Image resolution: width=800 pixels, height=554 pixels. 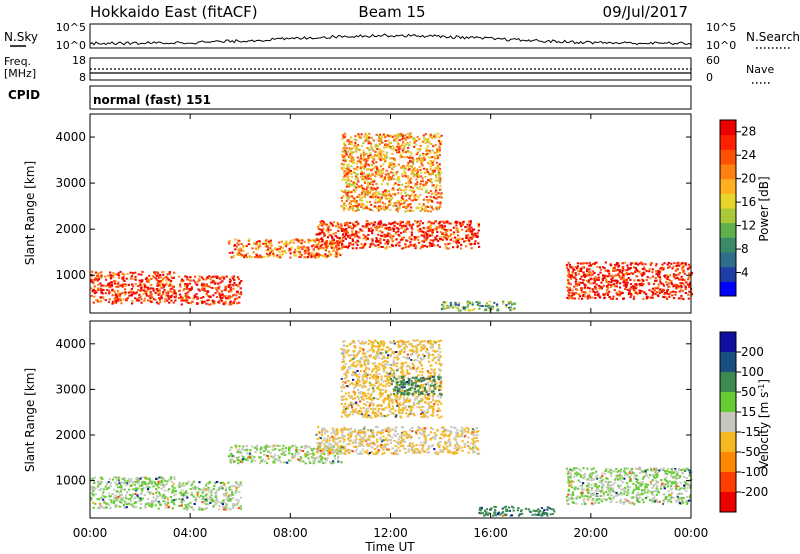 I want to click on nsky-tick-bottom: 10^0, so click(x=71, y=45).